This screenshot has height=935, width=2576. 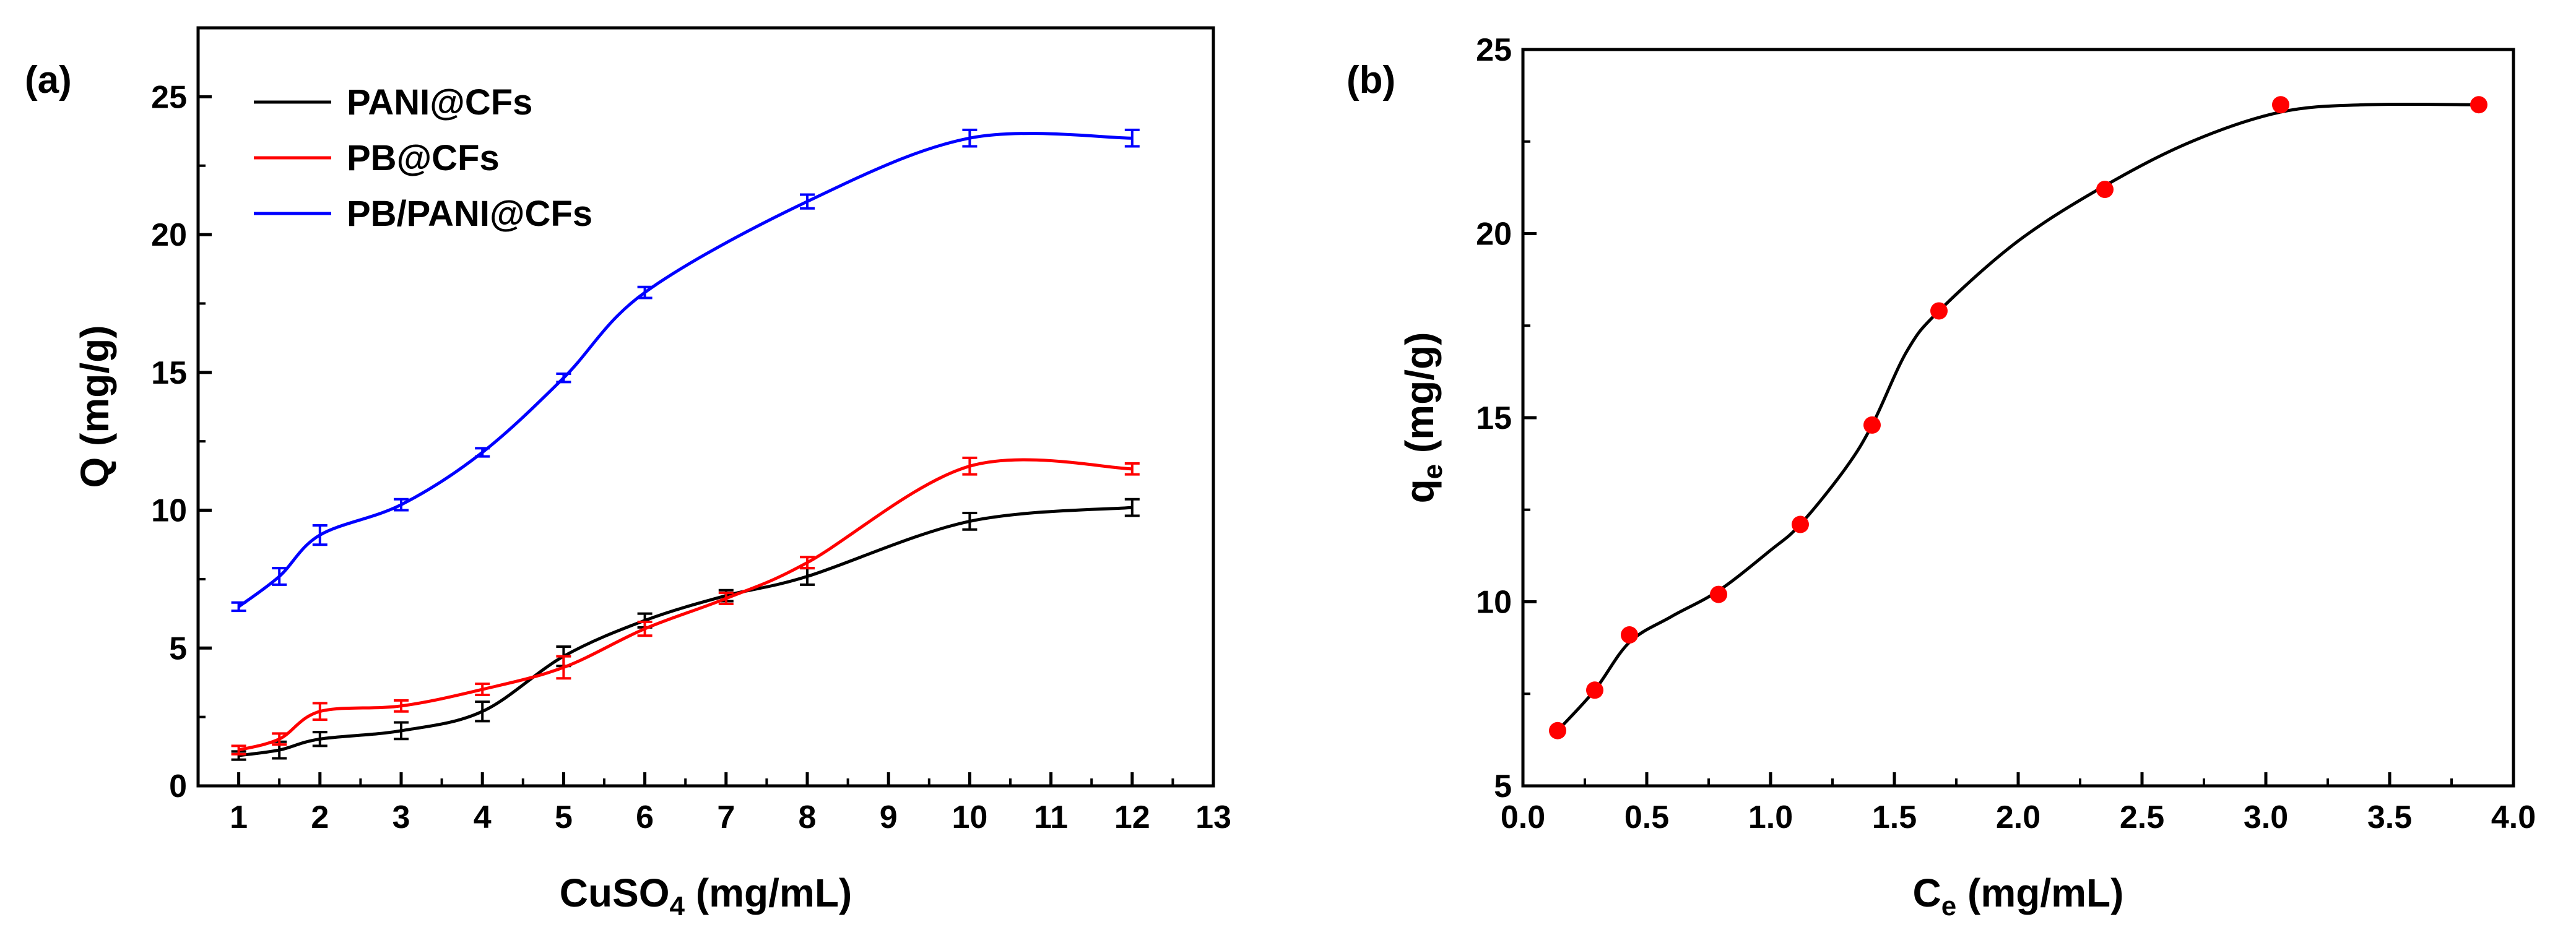 What do you see at coordinates (178, 648) in the screenshot?
I see `panel-a-y-tick-label: 5` at bounding box center [178, 648].